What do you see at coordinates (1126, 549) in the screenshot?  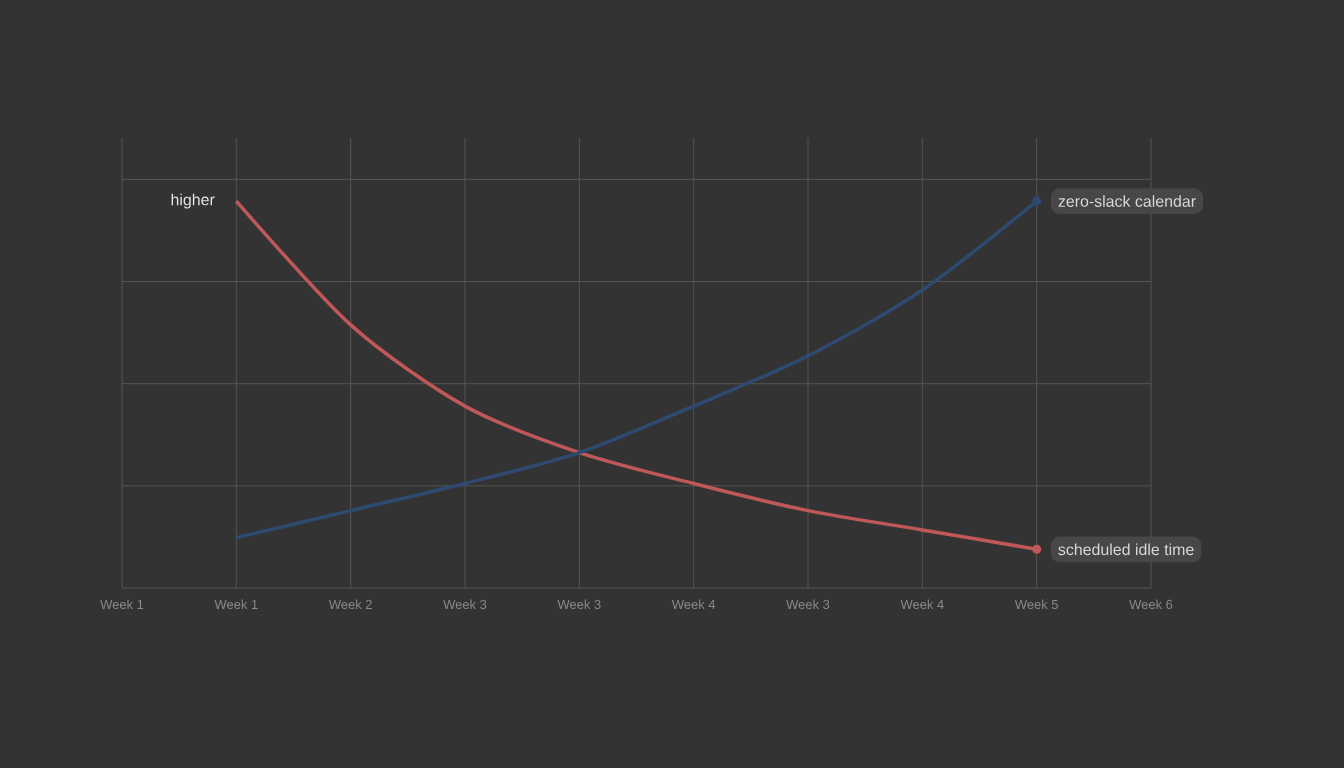 I see `series-label: scheduled idle time` at bounding box center [1126, 549].